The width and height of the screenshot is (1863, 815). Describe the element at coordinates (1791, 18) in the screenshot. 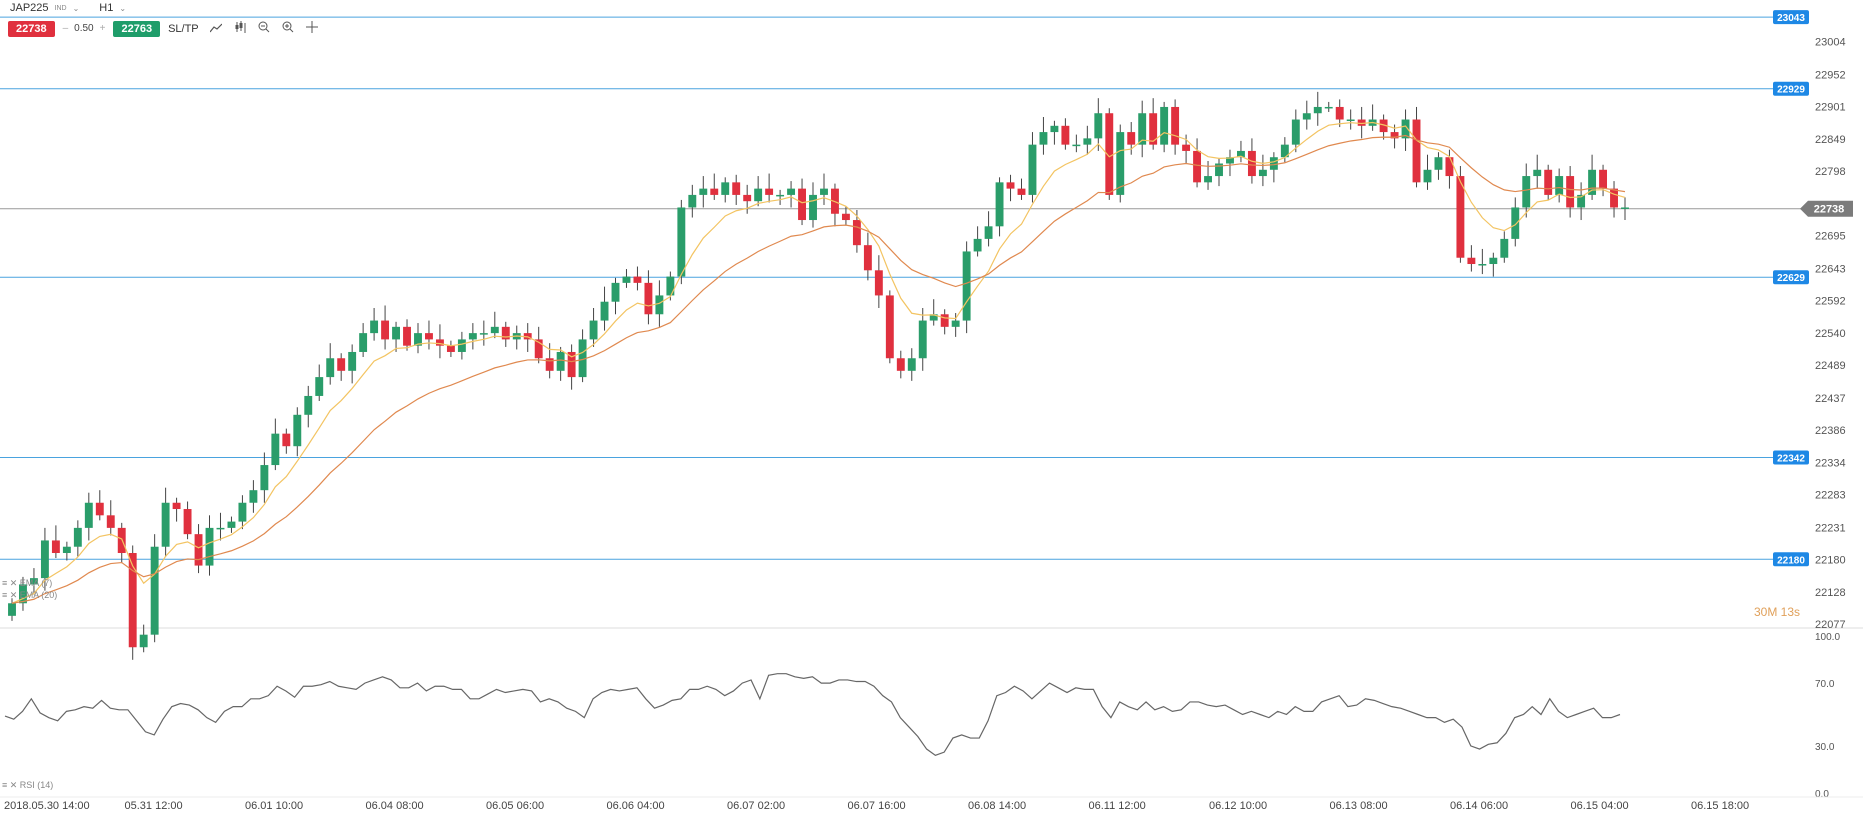

I see `level-label: 23043` at that location.